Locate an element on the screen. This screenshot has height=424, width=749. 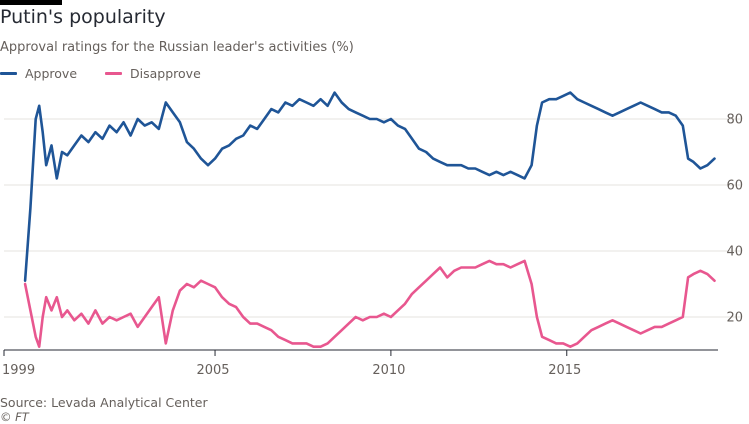
legend-swatch-disapprove is located at coordinates (114, 73).